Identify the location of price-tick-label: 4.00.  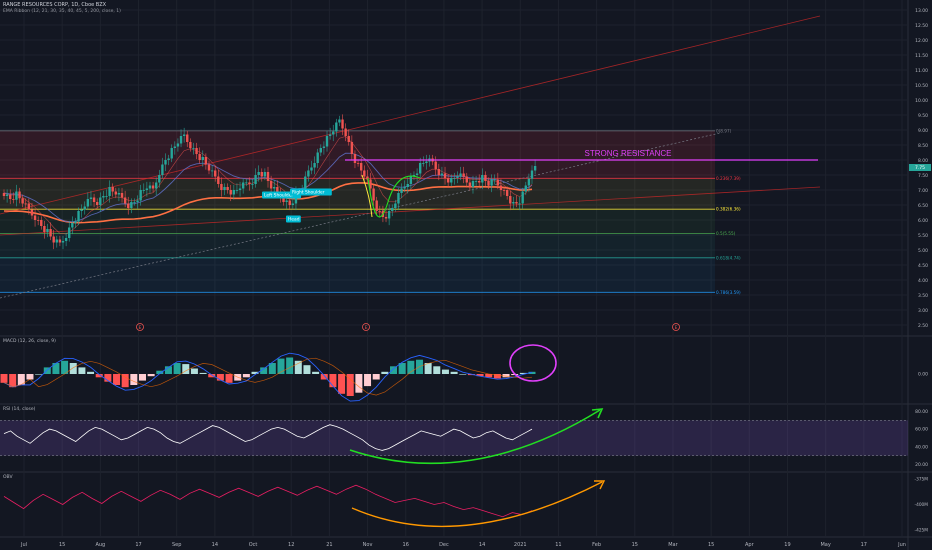
(923, 281).